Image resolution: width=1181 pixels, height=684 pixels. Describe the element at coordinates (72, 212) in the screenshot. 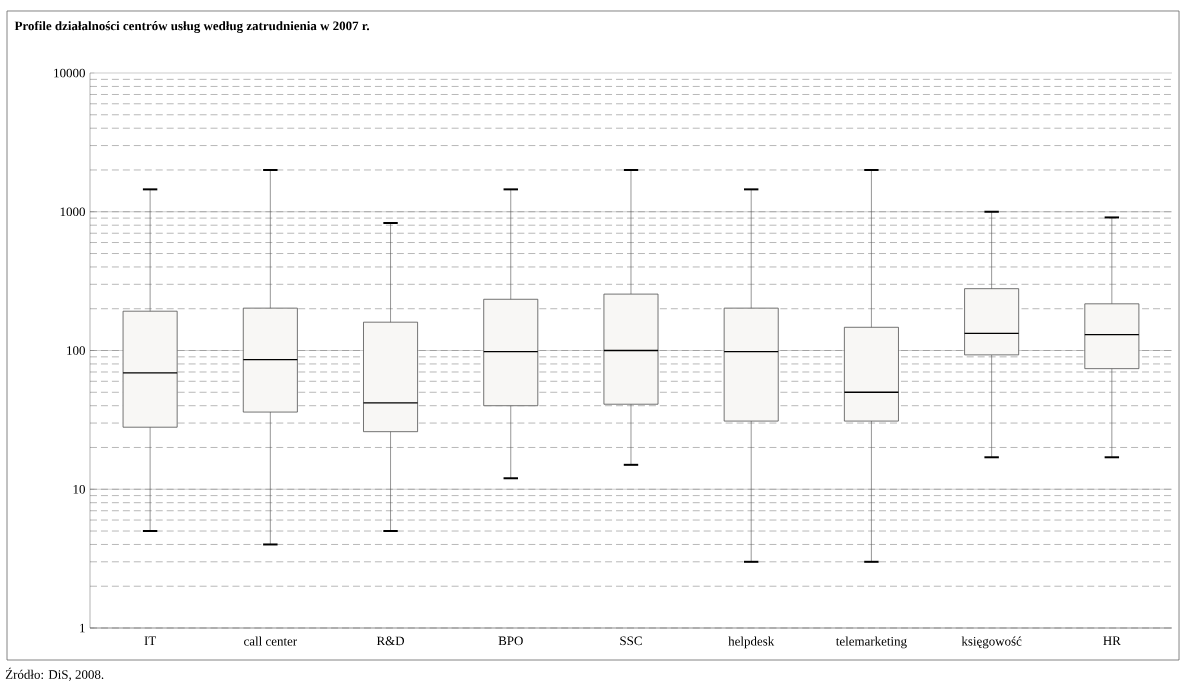

I see `y-tick-label: 1000` at that location.